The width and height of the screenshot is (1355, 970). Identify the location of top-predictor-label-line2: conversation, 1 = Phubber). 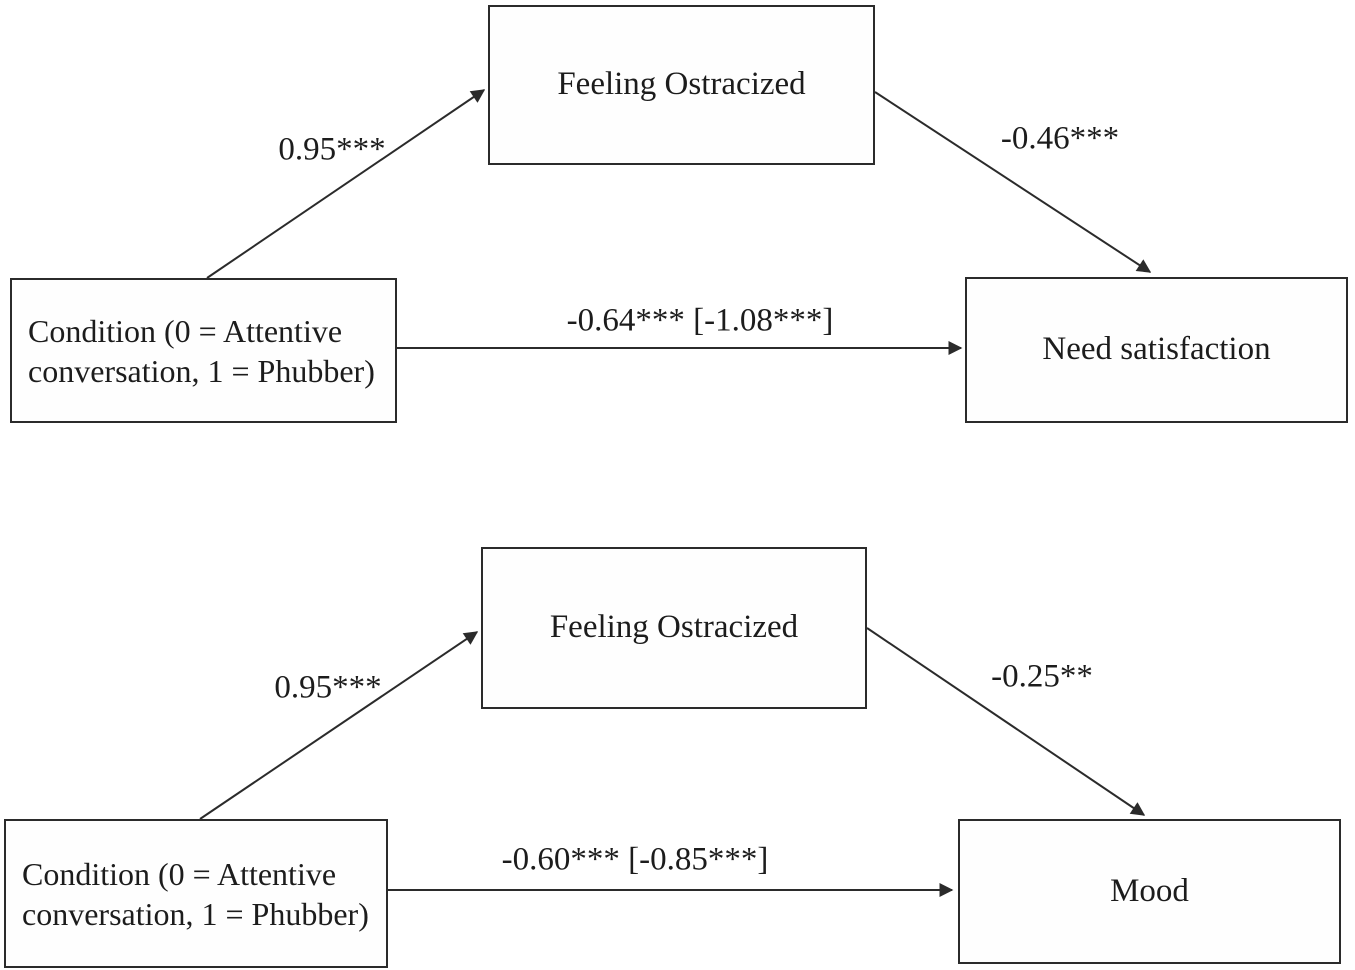
(201, 370).